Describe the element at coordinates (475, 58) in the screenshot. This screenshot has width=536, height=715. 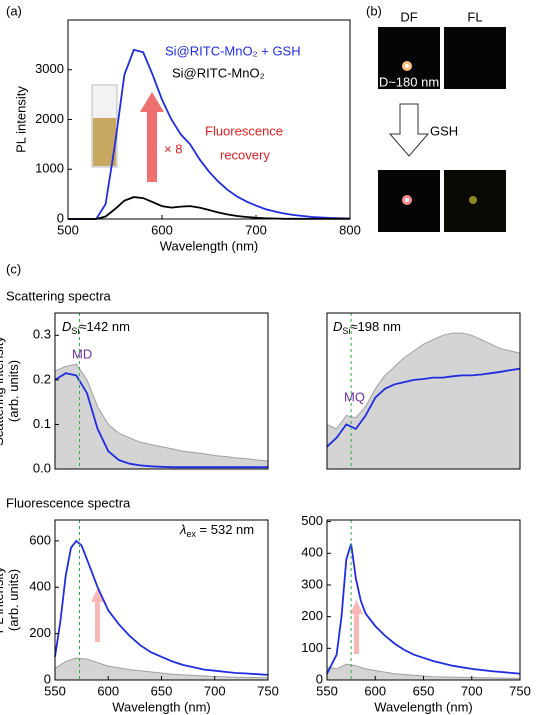
I see `image-fl` at that location.